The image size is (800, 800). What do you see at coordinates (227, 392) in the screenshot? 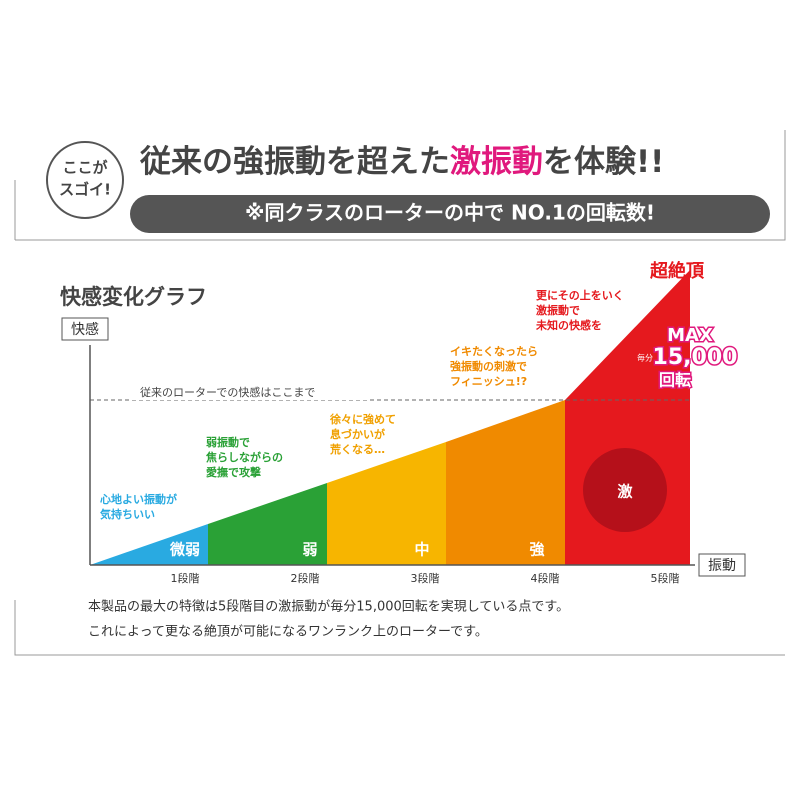
I see `reference-text: 従来のローターでの快感はここまで` at bounding box center [227, 392].